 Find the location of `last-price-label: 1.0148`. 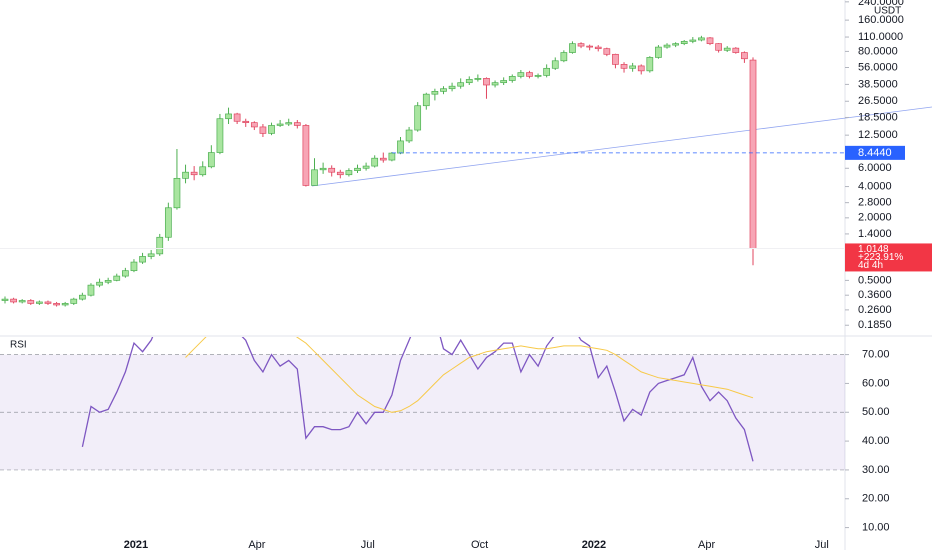

last-price-label: 1.0148 is located at coordinates (873, 249).